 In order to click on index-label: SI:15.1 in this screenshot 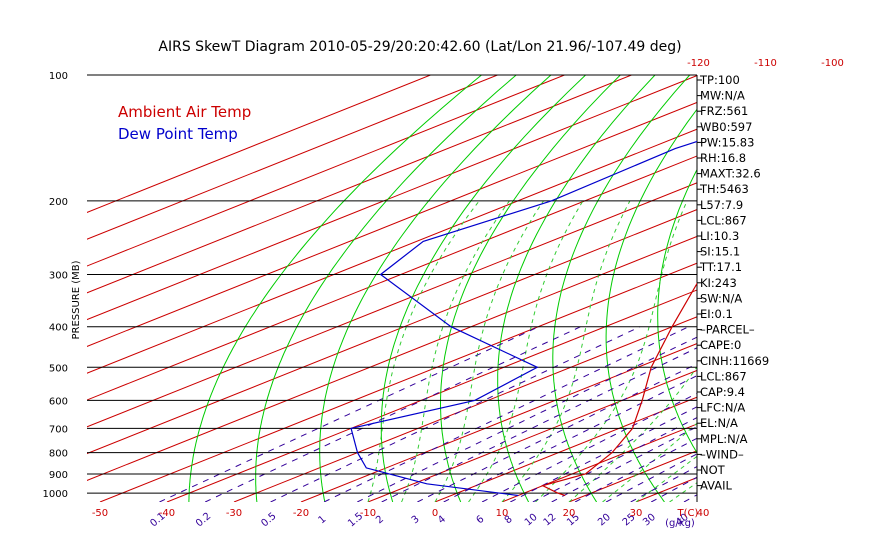, I will do `click(720, 252)`.